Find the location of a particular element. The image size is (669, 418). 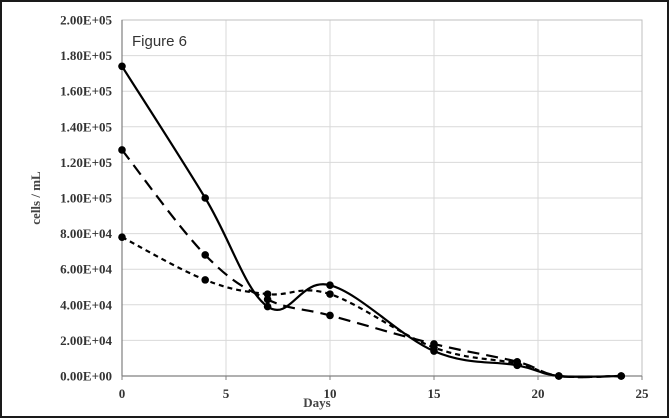

figure-label: Figure 6 is located at coordinates (159, 41).